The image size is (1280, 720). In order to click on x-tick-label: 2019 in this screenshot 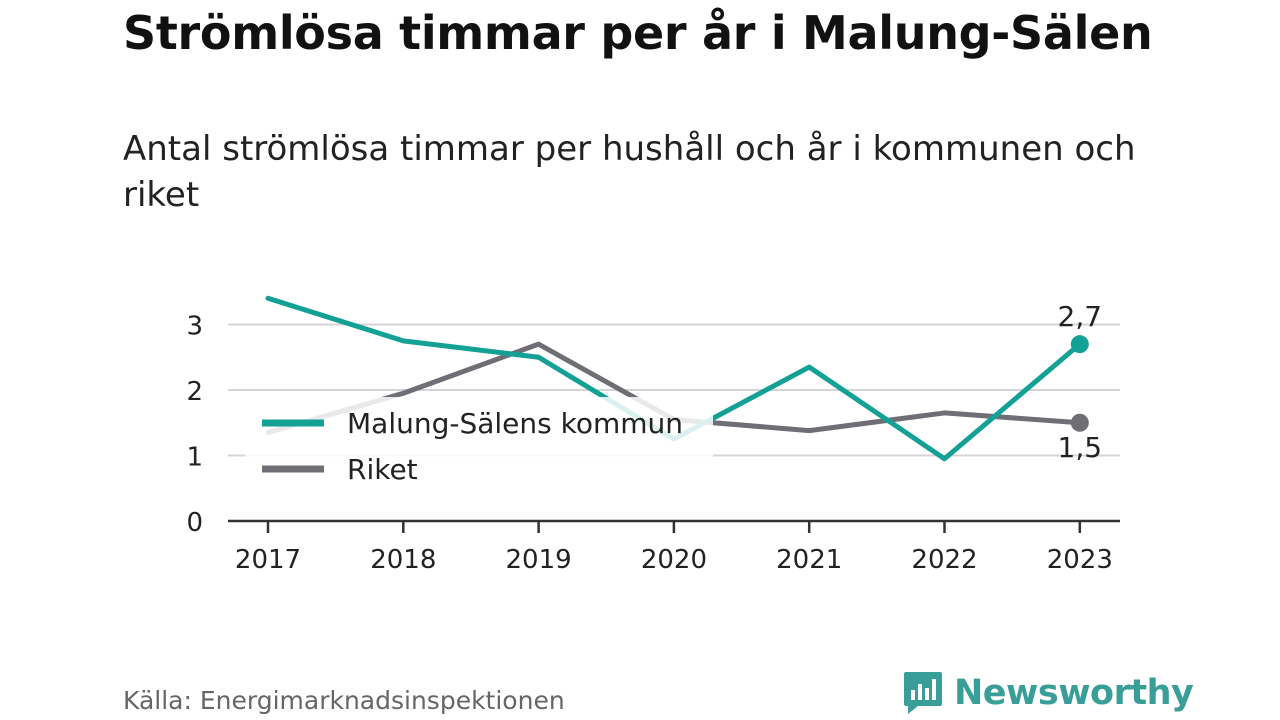, I will do `click(539, 560)`.